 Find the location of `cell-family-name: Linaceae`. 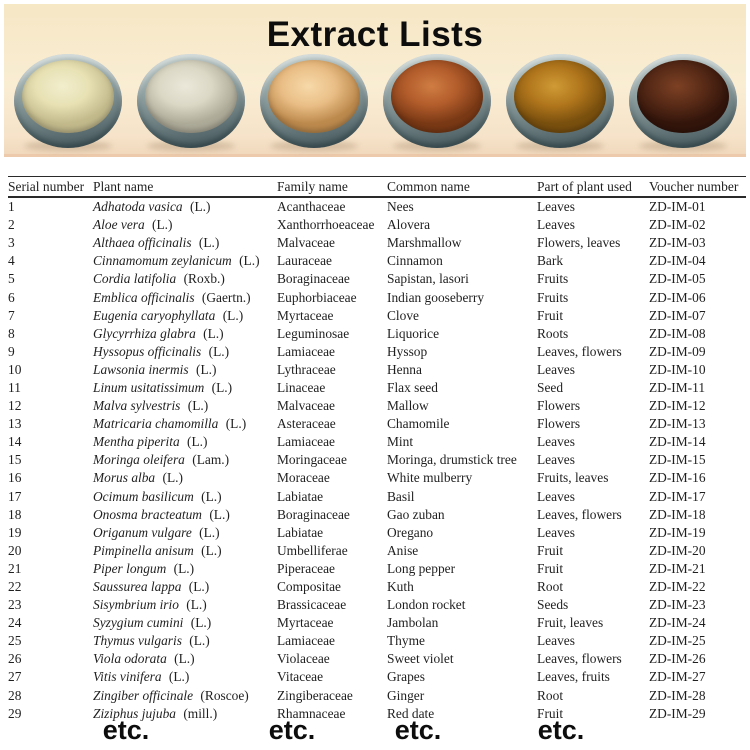

cell-family-name: Linaceae is located at coordinates (301, 387).